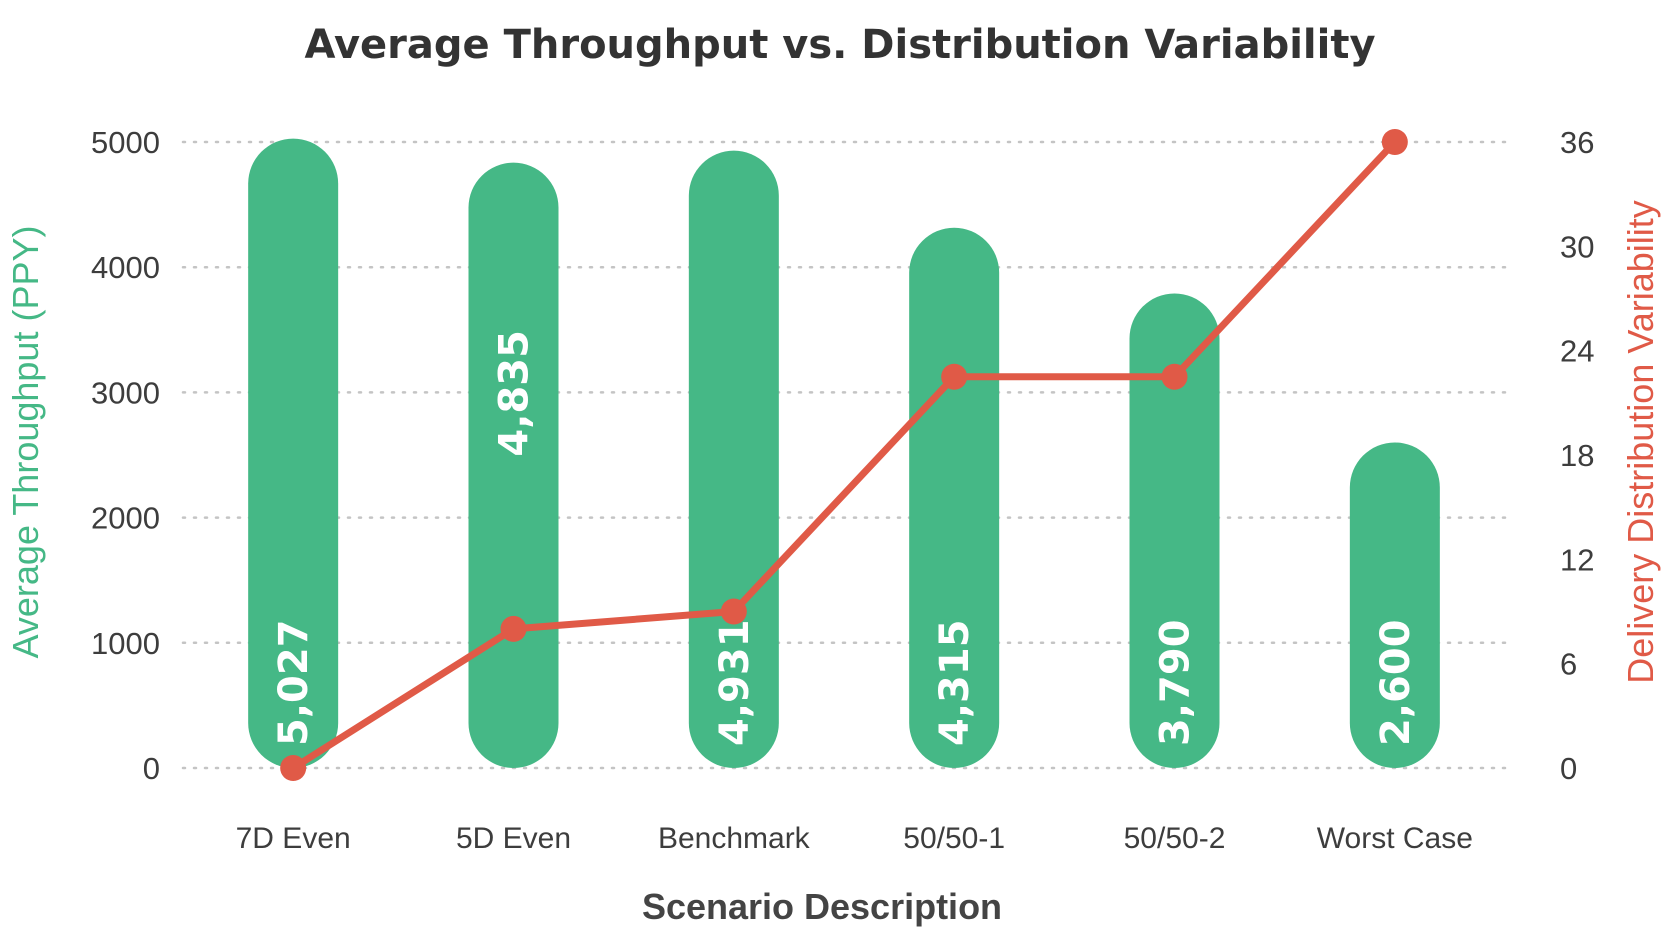  Describe the element at coordinates (125, 142) in the screenshot. I see `y-tick-label: 5000` at that location.